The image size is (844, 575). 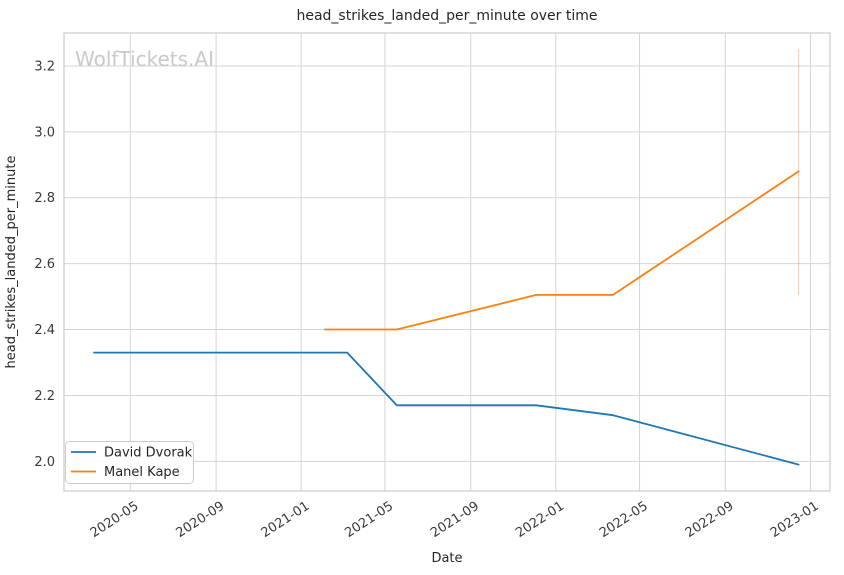 I want to click on x-tick-label: 2022-09, so click(x=710, y=520).